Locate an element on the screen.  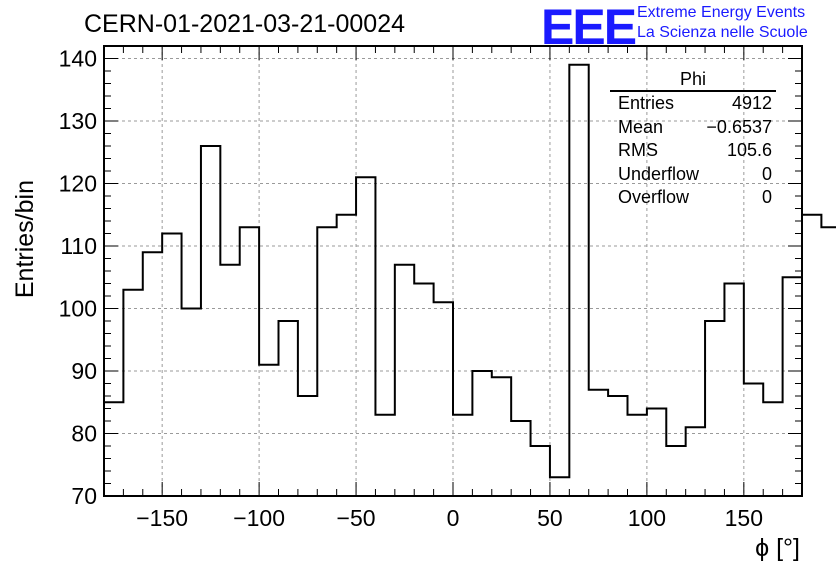
stats-row: Underflow 0 is located at coordinates (693, 175).